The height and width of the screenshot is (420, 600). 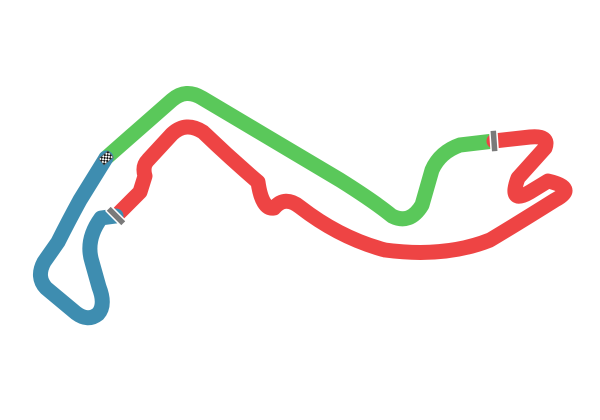 I want to click on sector-3-path, so click(x=78, y=238).